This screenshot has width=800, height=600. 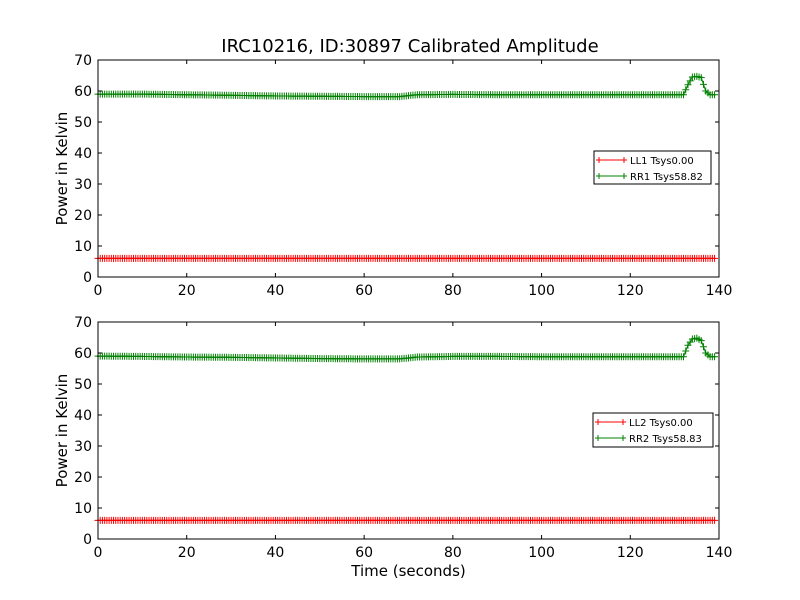 What do you see at coordinates (662, 161) in the screenshot?
I see `legend-label: LL1 Tsys0.00` at bounding box center [662, 161].